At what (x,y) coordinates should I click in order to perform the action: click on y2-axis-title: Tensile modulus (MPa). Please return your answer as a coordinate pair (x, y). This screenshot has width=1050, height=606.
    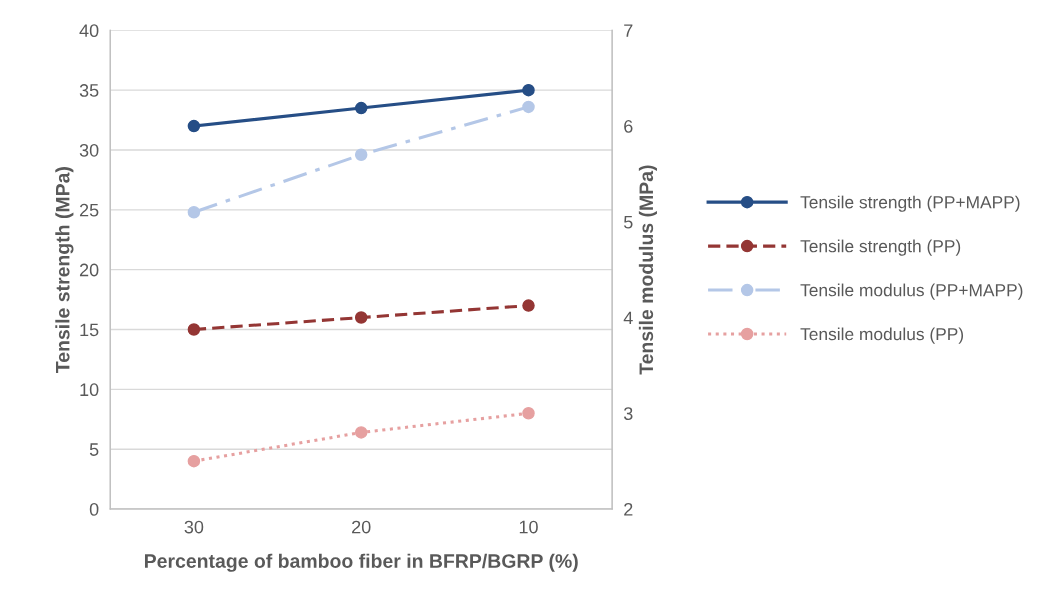
    Looking at the image, I should click on (647, 270).